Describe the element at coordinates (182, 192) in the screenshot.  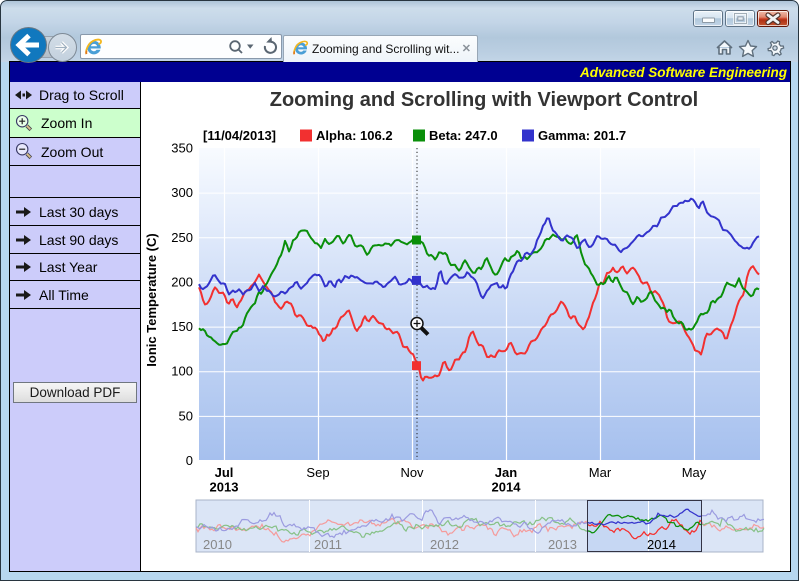
I see `svg-text: 300` at that location.